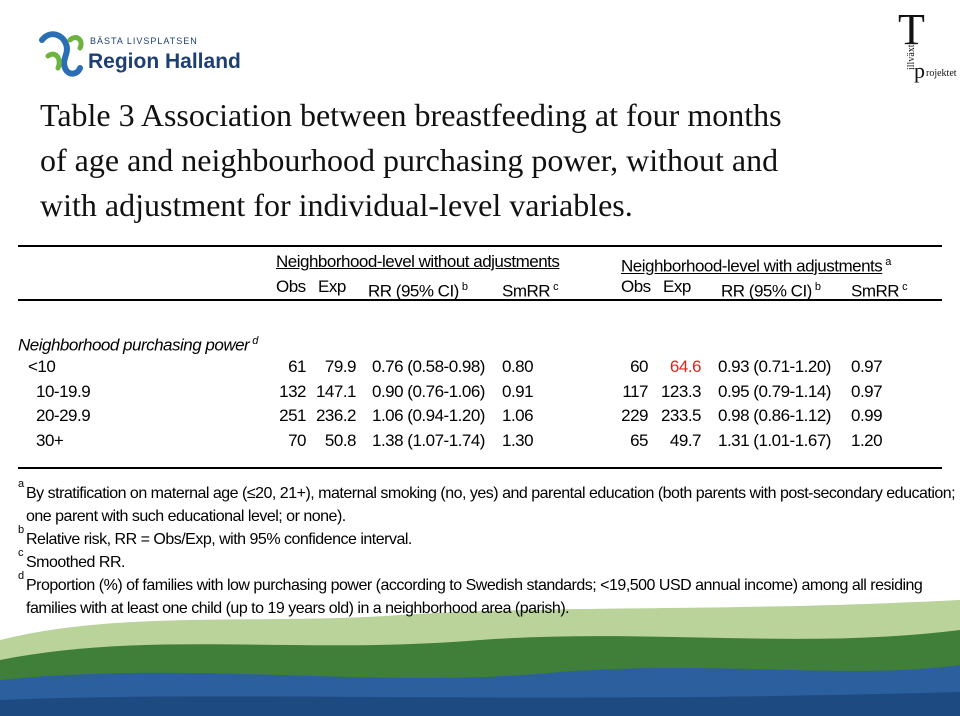 This screenshot has width=960, height=716. What do you see at coordinates (42, 366) in the screenshot?
I see `row-label: <10` at bounding box center [42, 366].